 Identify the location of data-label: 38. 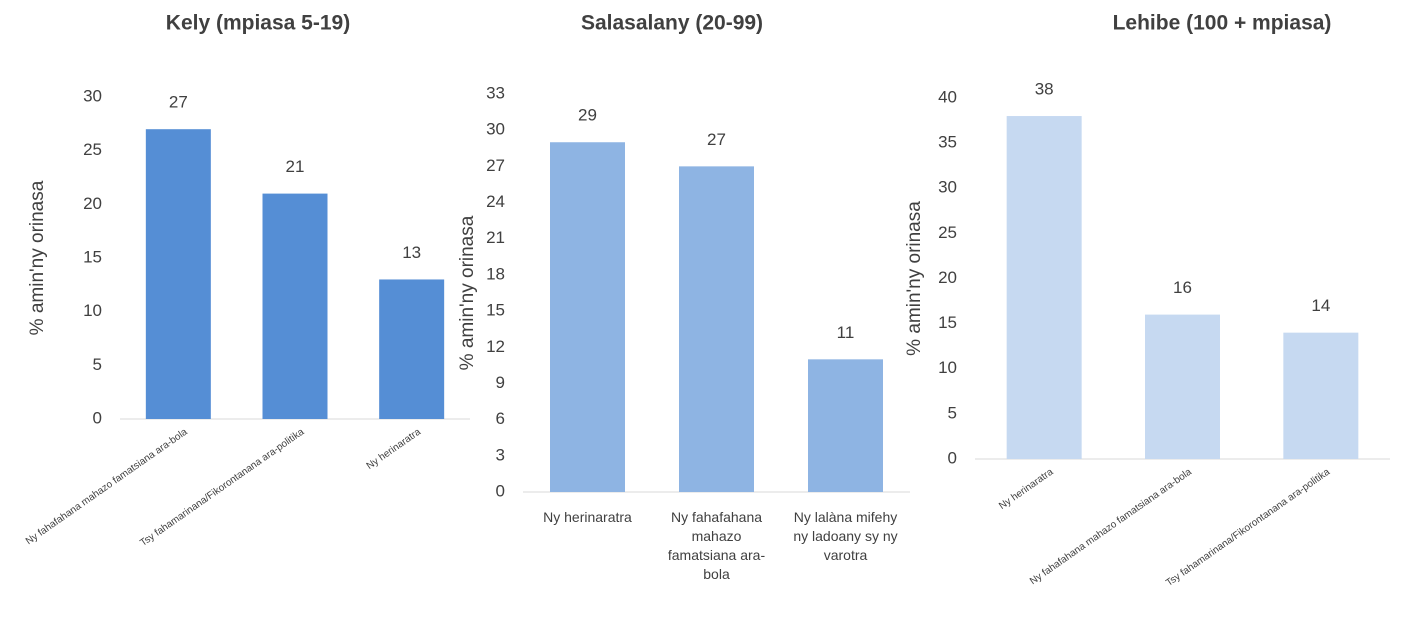
(1044, 89).